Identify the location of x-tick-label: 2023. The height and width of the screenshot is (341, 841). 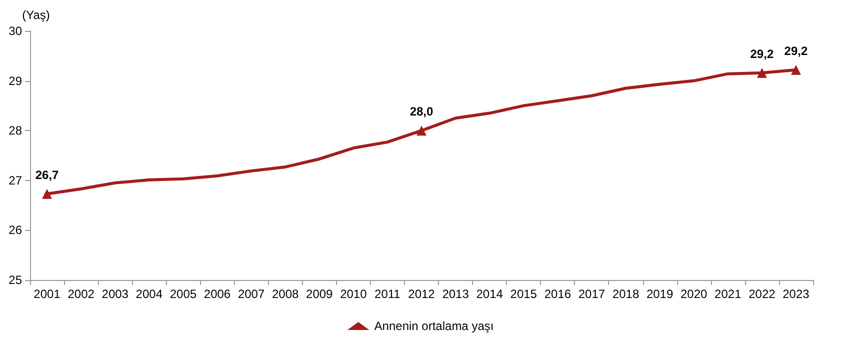
(796, 294).